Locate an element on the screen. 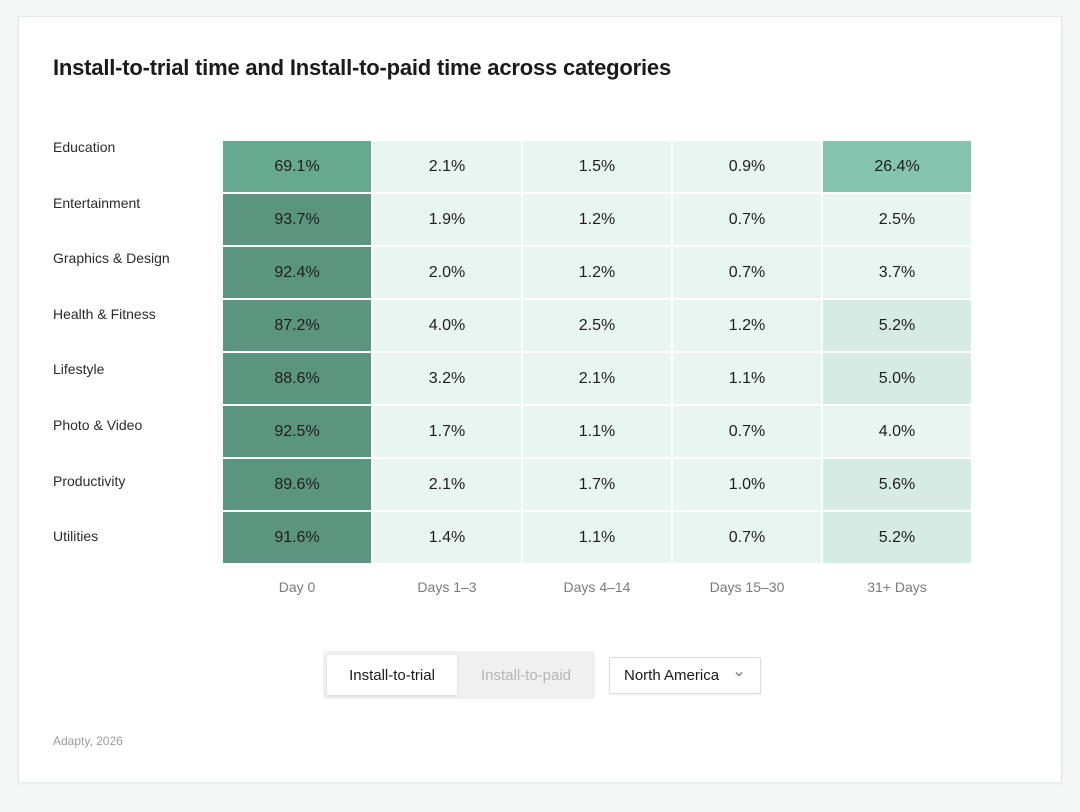 Image resolution: width=1080 pixels, height=812 pixels. chevron-down-icon is located at coordinates (739, 674).